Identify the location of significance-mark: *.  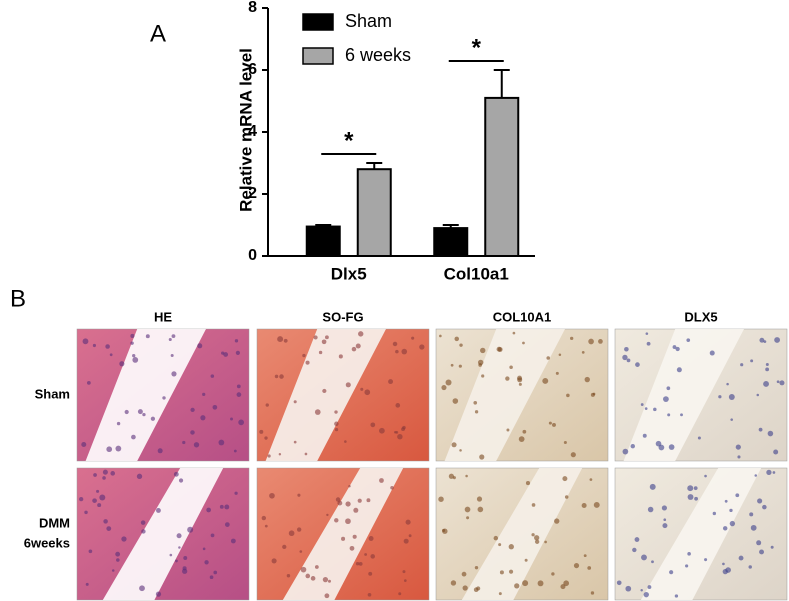
(349, 140).